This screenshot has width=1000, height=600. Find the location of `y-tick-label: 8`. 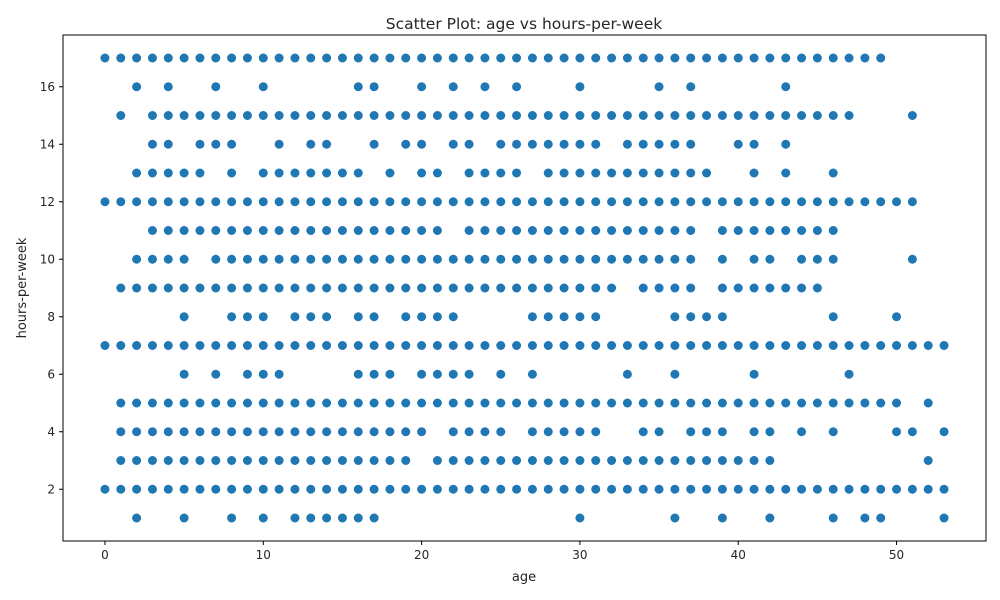

y-tick-label: 8 is located at coordinates (51, 317).